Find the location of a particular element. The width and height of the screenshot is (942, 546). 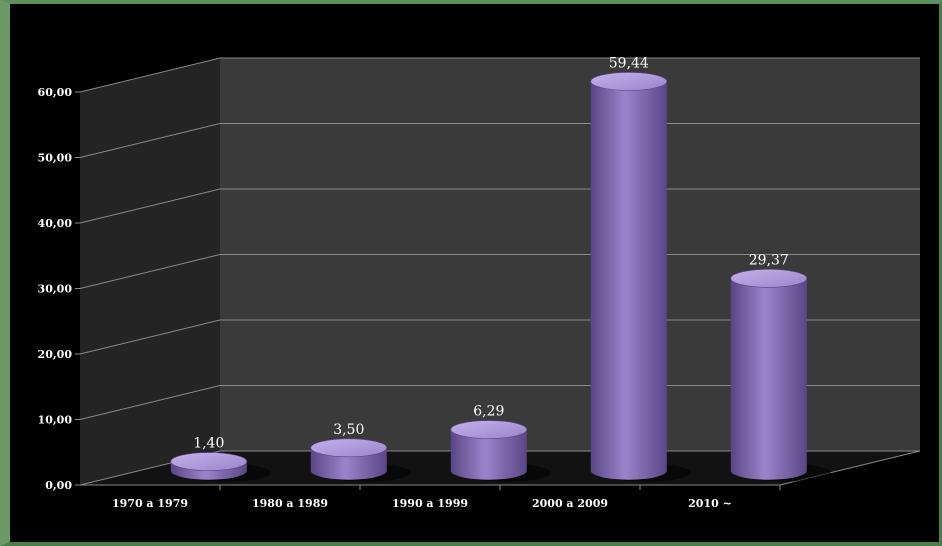

x-category-label: 2000 a 2009 is located at coordinates (570, 503).